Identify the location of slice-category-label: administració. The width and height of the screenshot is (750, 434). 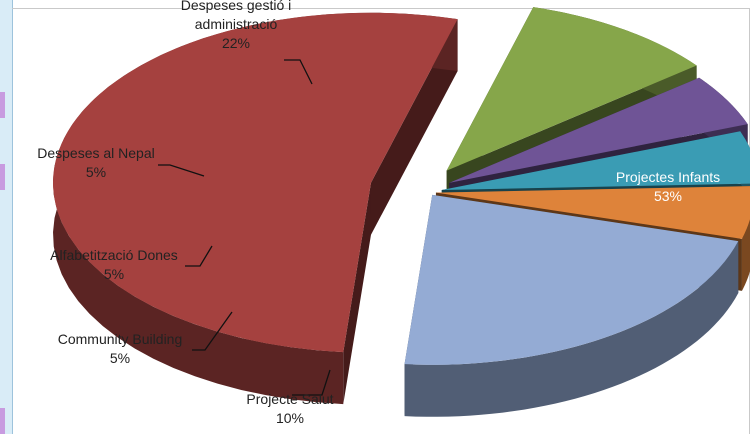
(236, 24).